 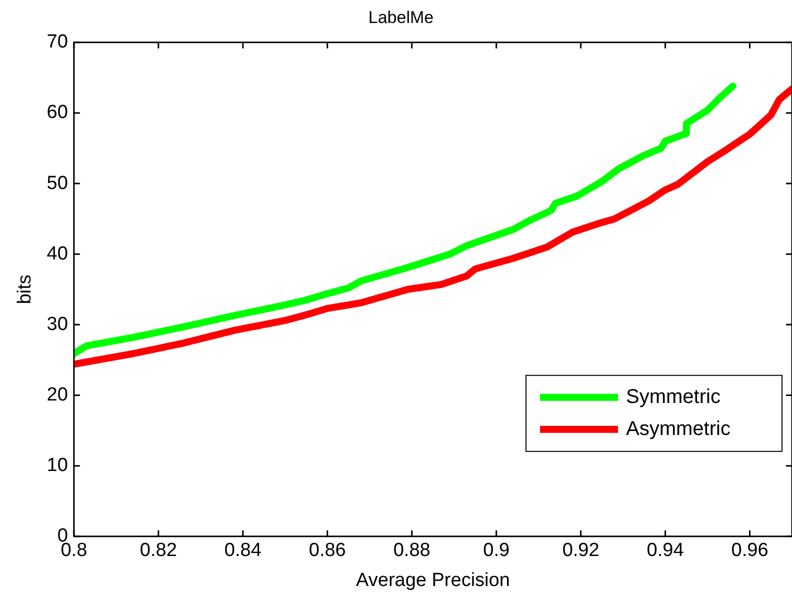 I want to click on y-axis-title: bits, so click(x=25, y=289).